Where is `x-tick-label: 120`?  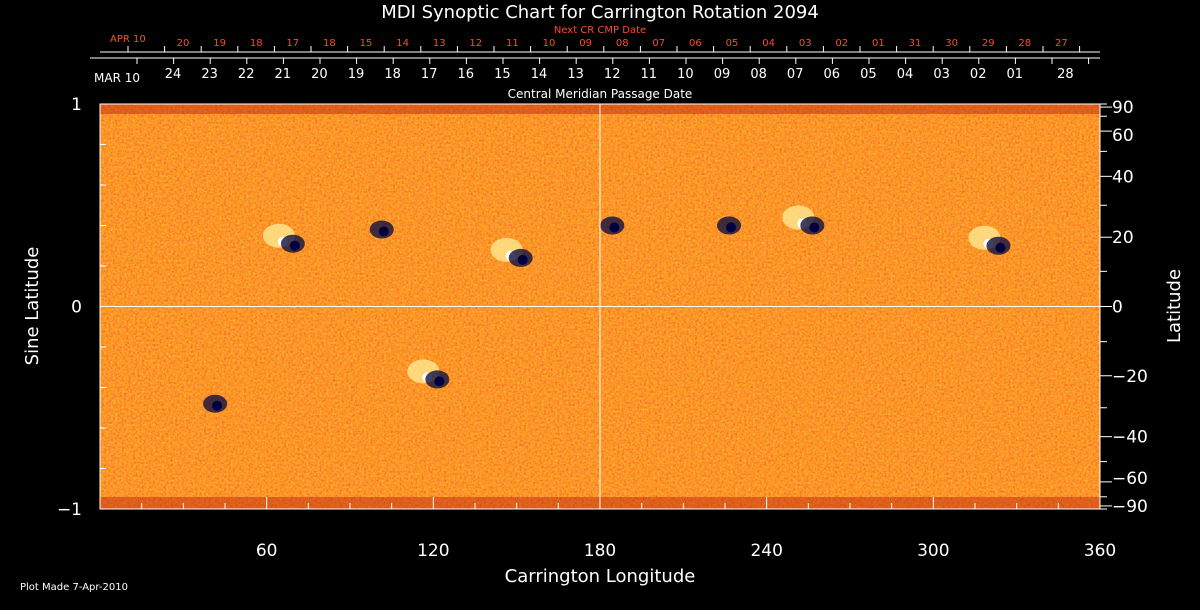
x-tick-label: 120 is located at coordinates (433, 551).